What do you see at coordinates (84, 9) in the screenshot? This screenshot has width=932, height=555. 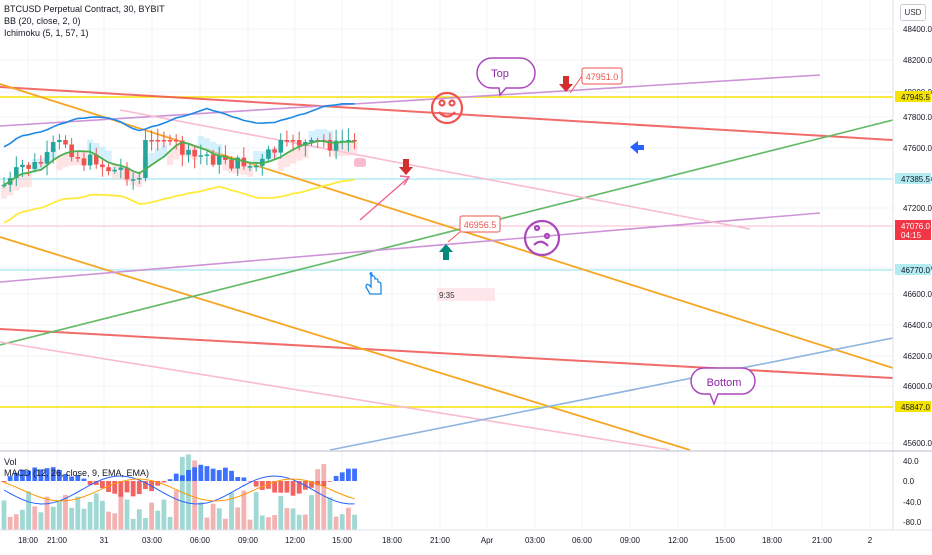 I see `symbol-legend: BTCUSD Perpetual Contract, 30, BYBIT` at bounding box center [84, 9].